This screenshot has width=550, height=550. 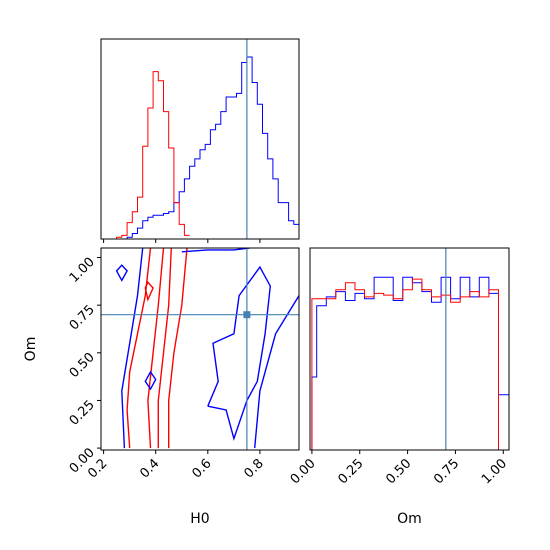 What do you see at coordinates (199, 519) in the screenshot?
I see `x-axis-label-h0: H0` at bounding box center [199, 519].